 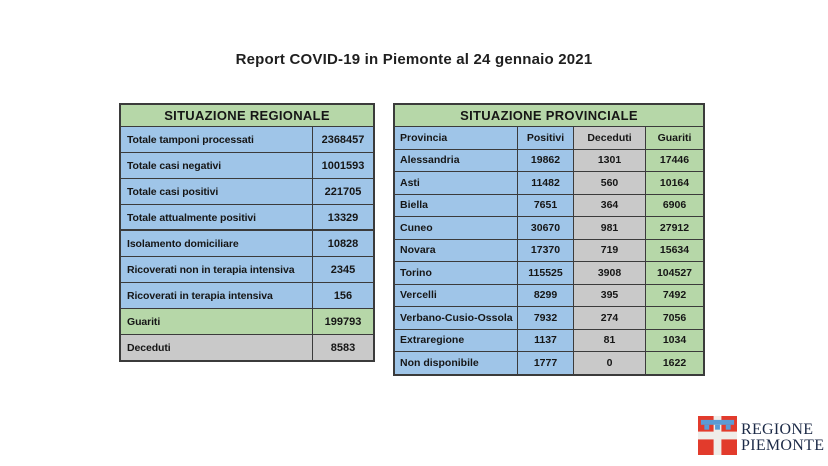 What do you see at coordinates (549, 116) in the screenshot?
I see `provincial-table-header: SITUAZIONE PROVINCIALE` at bounding box center [549, 116].